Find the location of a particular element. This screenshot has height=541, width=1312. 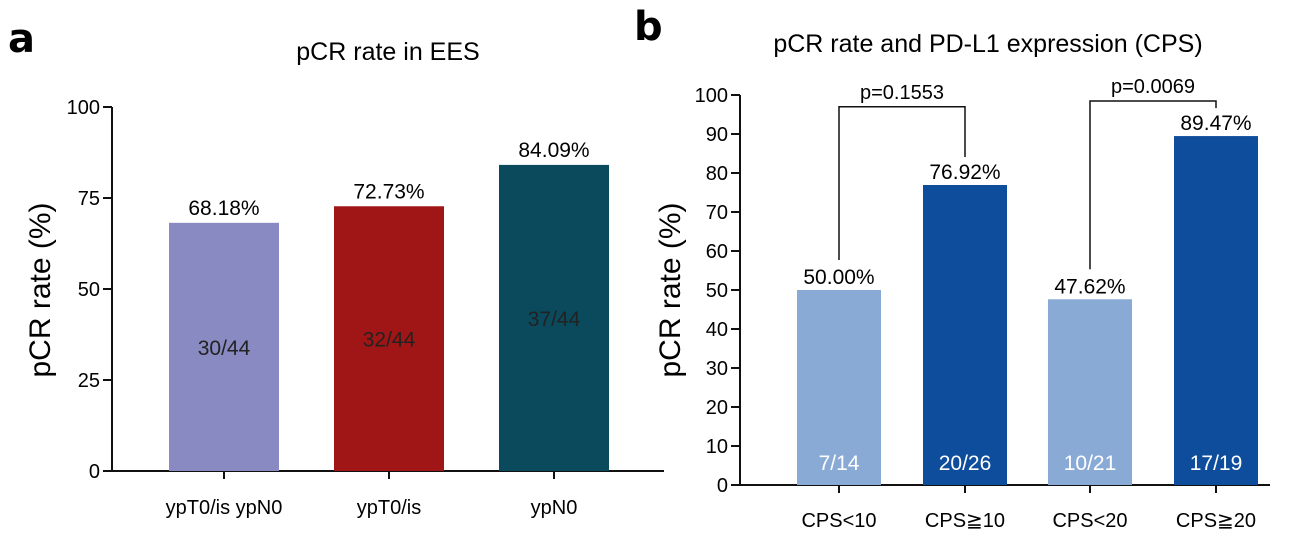

chart-a-title: pCR rate in EES is located at coordinates (387, 52).